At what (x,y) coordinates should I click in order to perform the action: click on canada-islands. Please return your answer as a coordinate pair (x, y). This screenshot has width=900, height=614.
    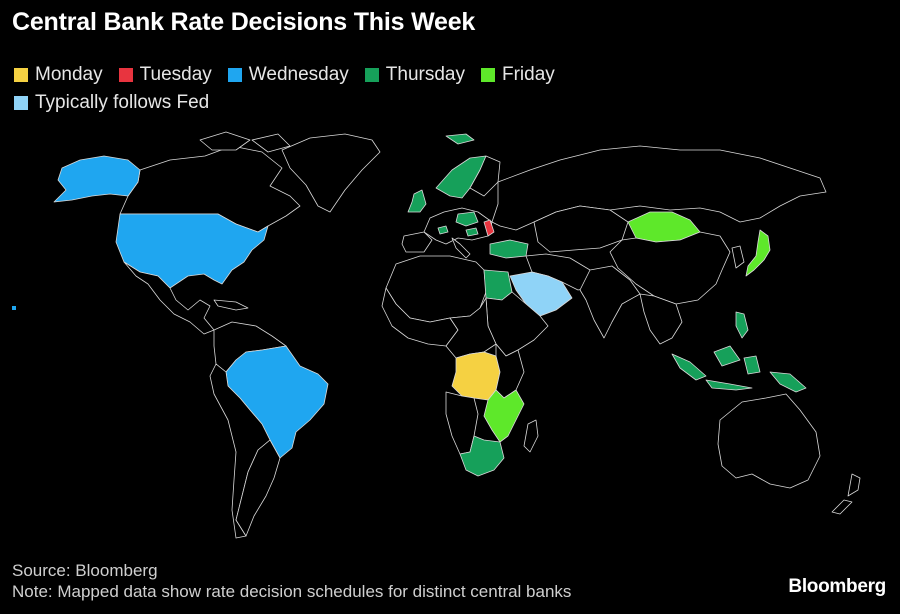
    Looking at the image, I should click on (245, 142).